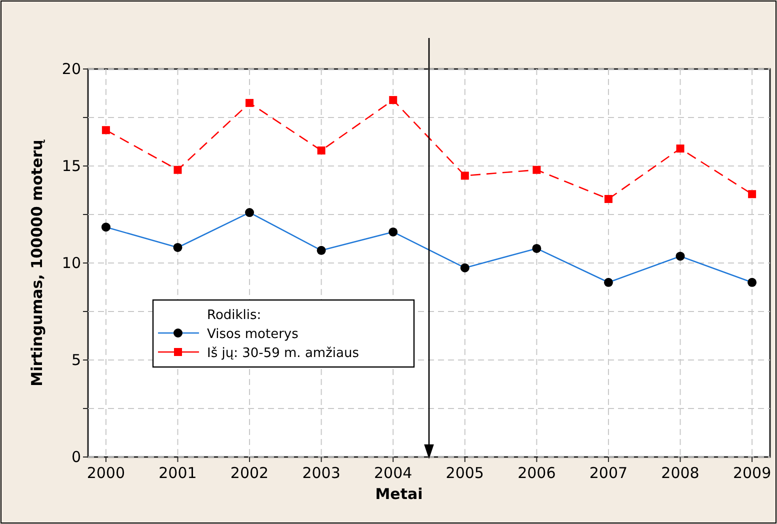  What do you see at coordinates (37, 262) in the screenshot?
I see `y-axis-title: Mirtingumas, 100000 moterų` at bounding box center [37, 262].